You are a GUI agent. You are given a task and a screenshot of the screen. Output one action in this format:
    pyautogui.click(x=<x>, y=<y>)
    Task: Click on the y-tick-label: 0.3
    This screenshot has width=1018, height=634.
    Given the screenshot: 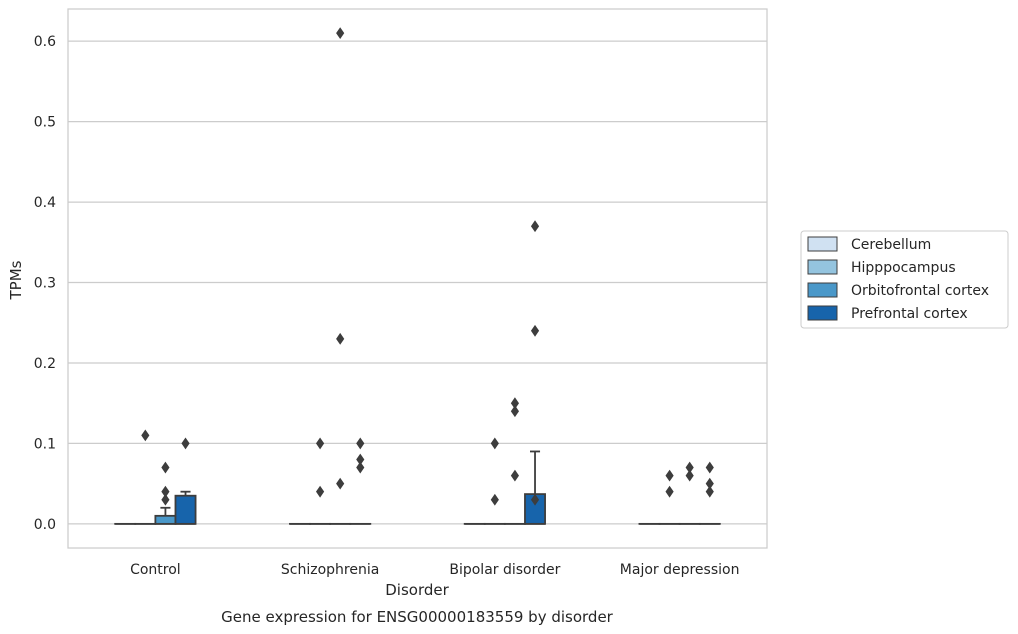 What is the action you would take?
    pyautogui.click(x=45, y=284)
    